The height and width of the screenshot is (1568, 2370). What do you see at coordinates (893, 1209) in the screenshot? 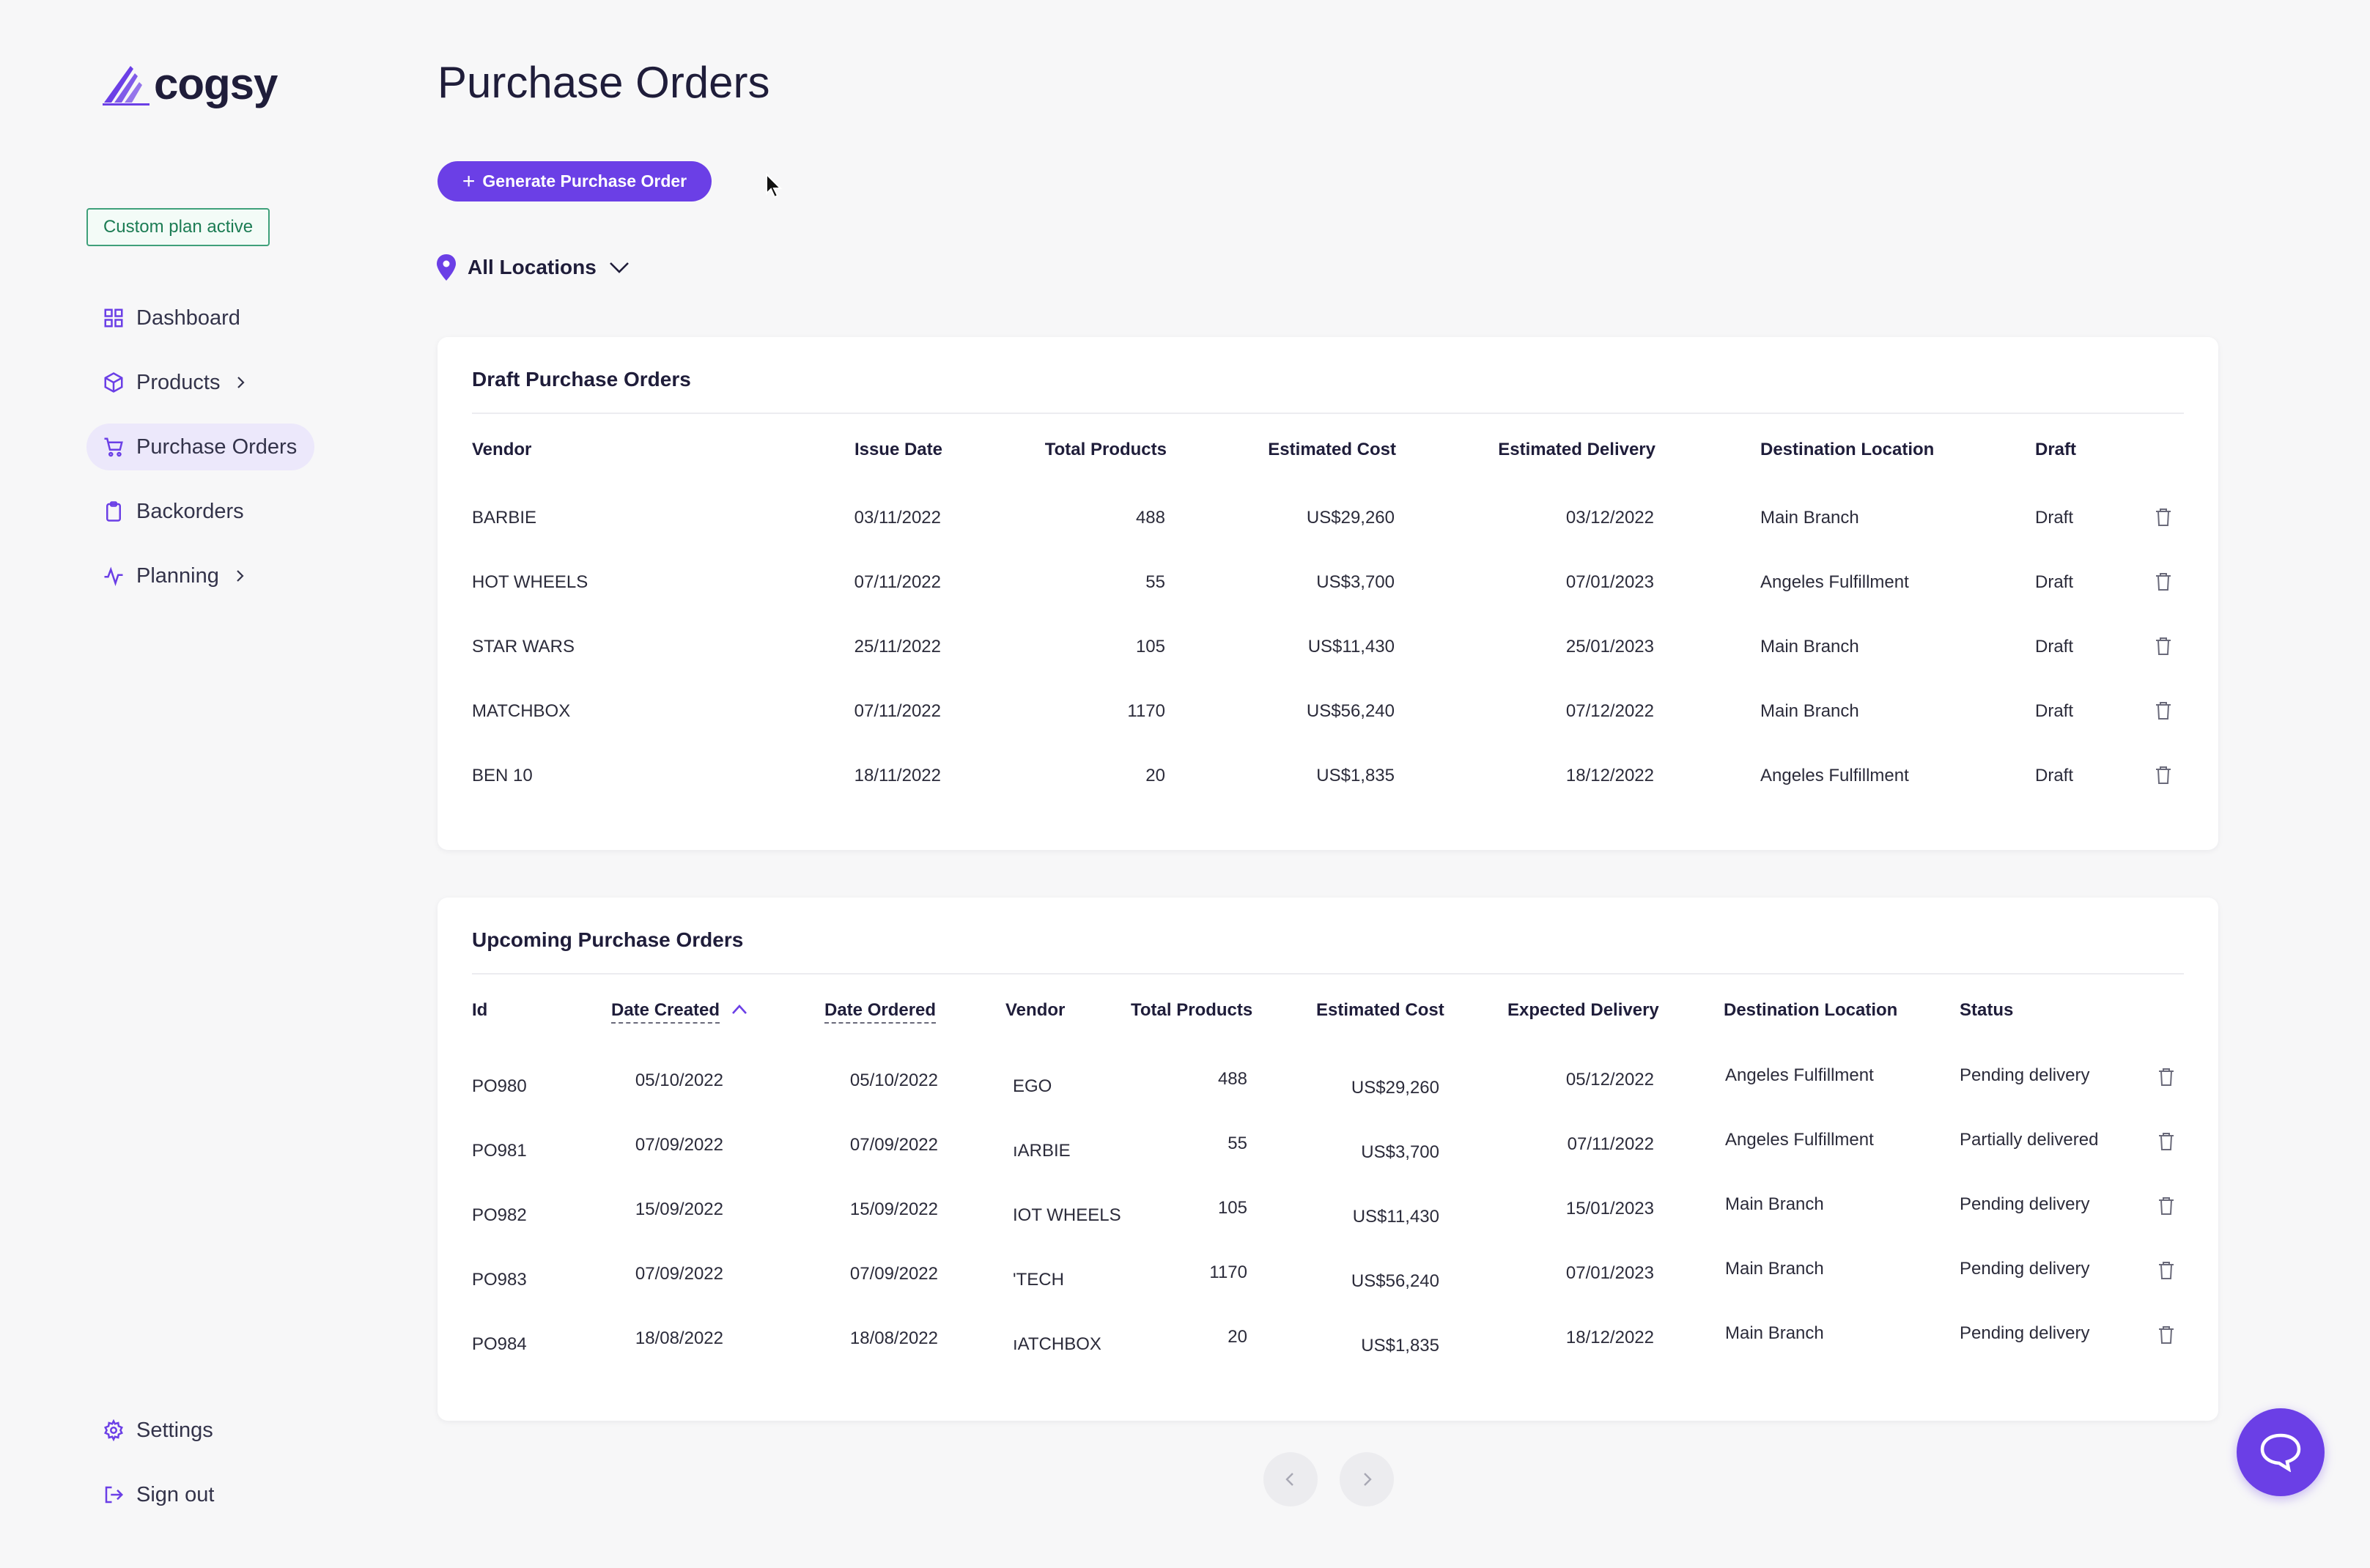
I see `cell-date-ordered: 15/09/2022` at bounding box center [893, 1209].